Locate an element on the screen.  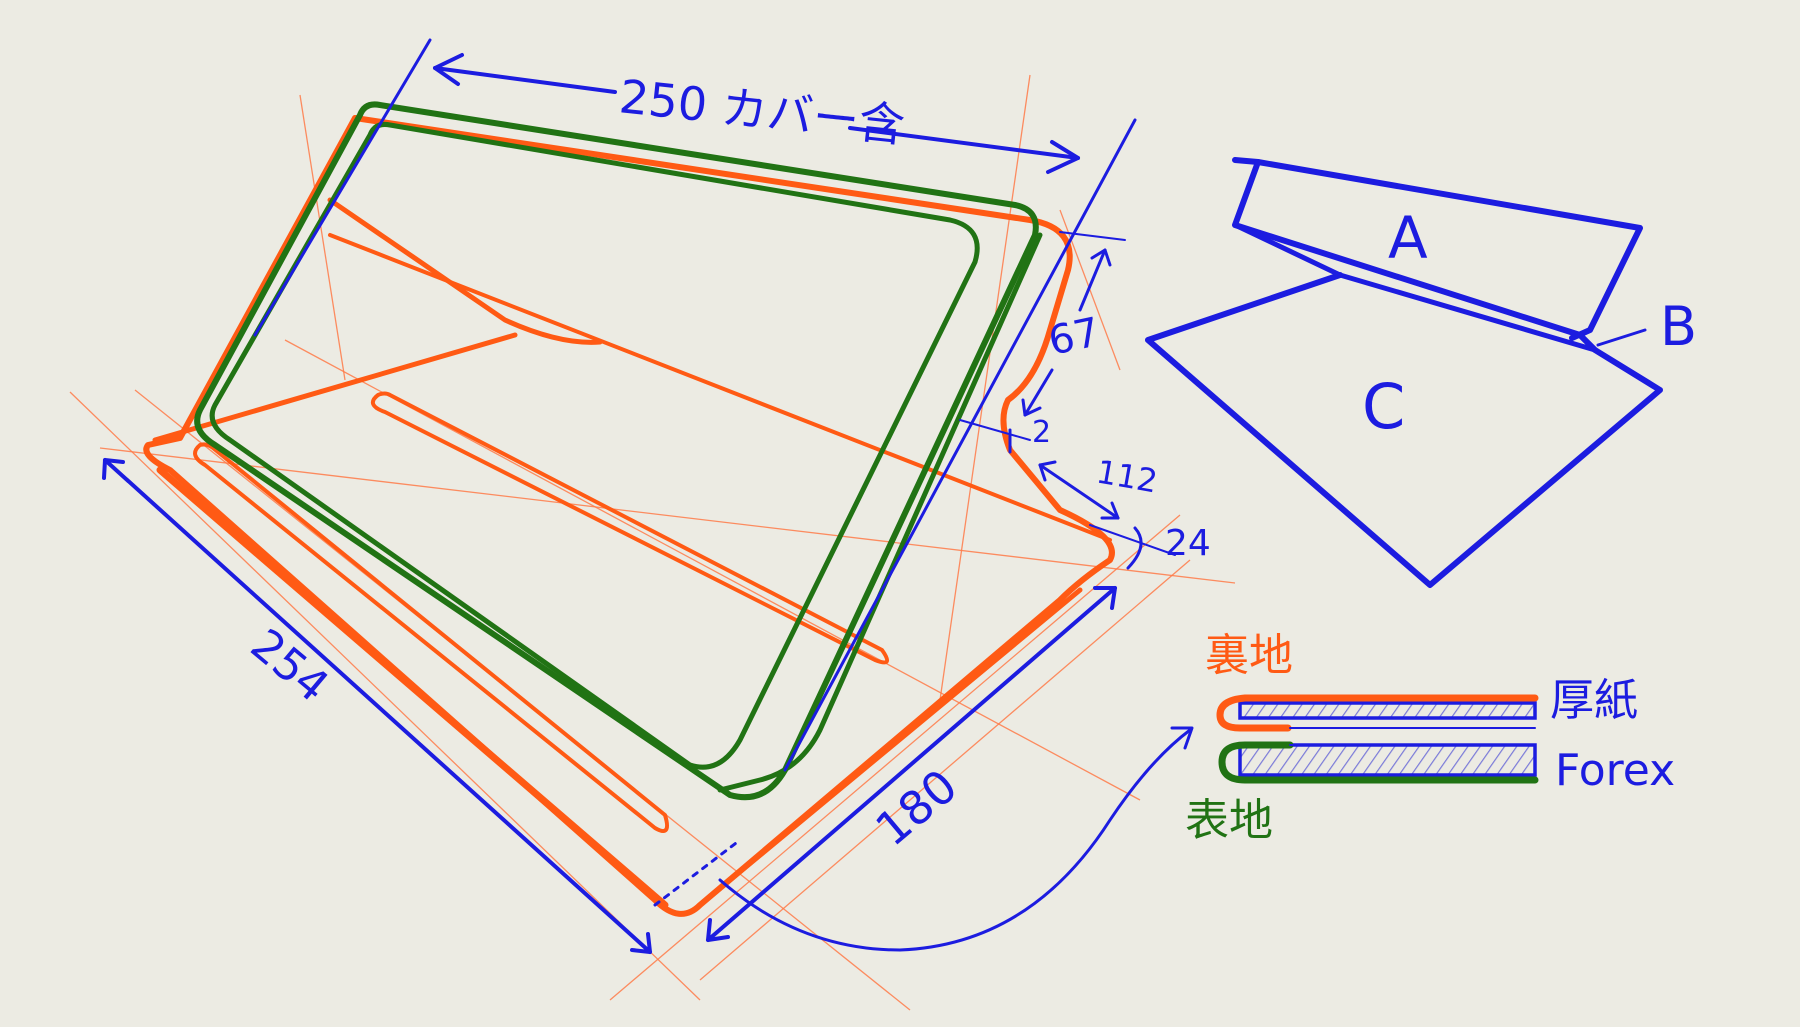
base-depth-label: 180 is located at coordinates (916, 808).